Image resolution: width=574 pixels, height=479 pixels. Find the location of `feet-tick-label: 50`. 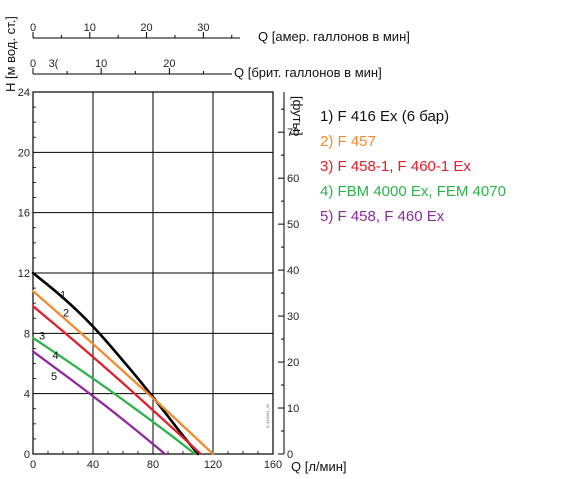

feet-tick-label: 50 is located at coordinates (293, 225).